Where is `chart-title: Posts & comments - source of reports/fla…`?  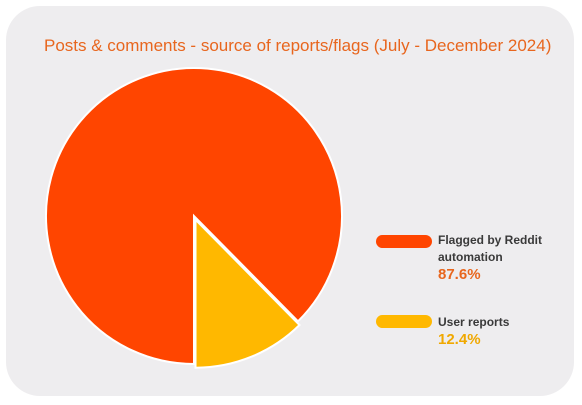 chart-title: Posts & comments - source of reports/fla… is located at coordinates (298, 45).